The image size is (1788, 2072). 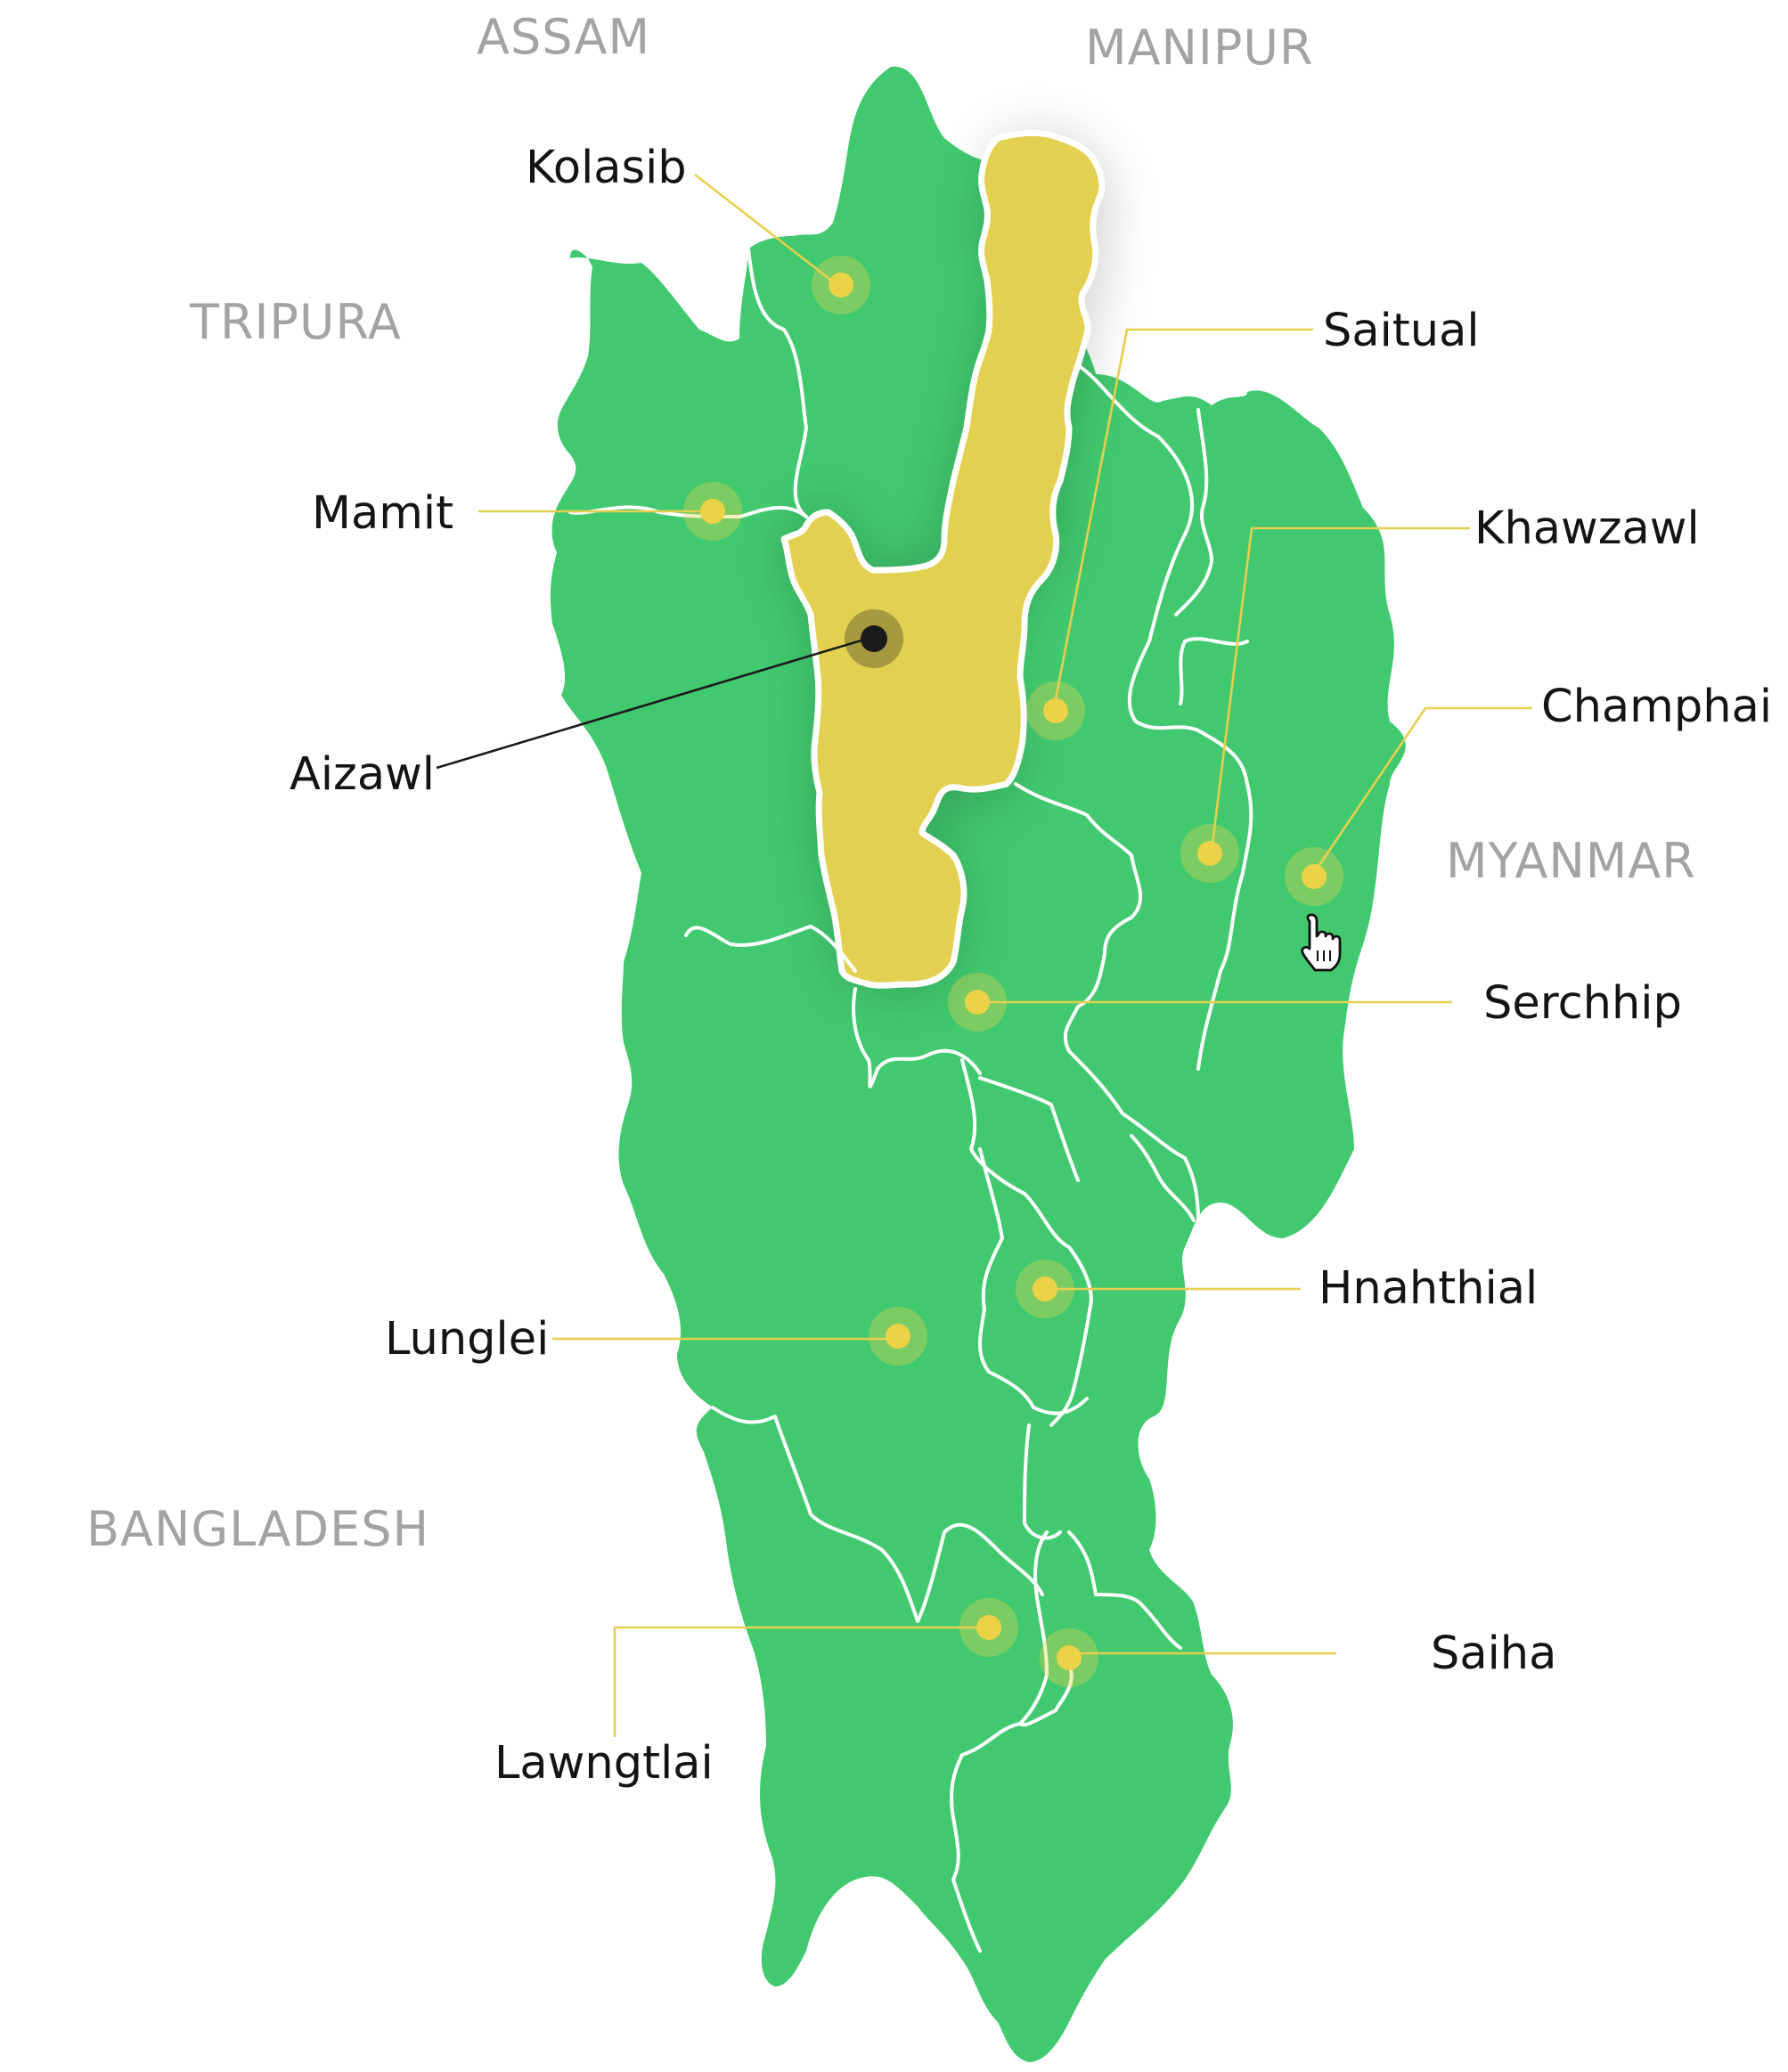 What do you see at coordinates (1587, 528) in the screenshot?
I see `district-label-khawzawl: Khawzawl` at bounding box center [1587, 528].